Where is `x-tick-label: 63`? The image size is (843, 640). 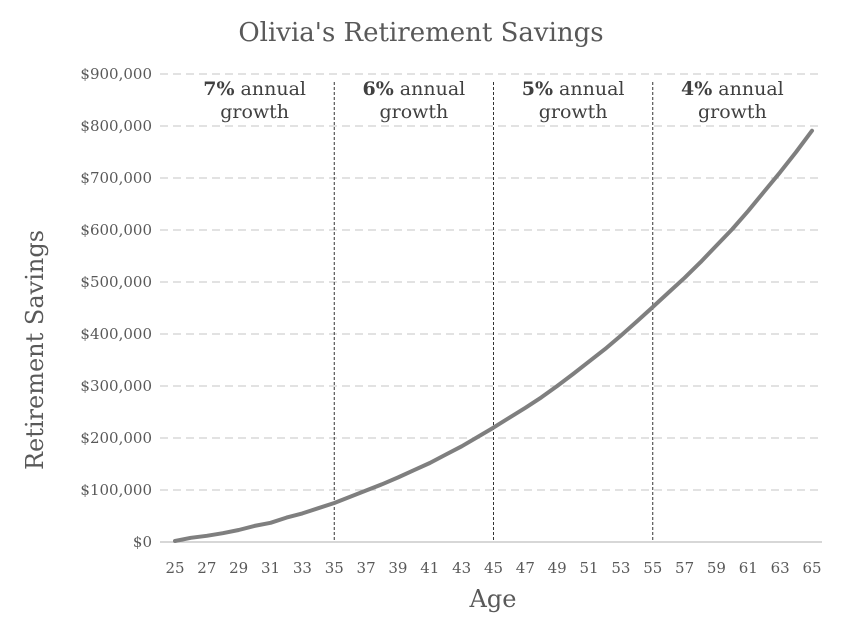 x-tick-label: 63 is located at coordinates (780, 568).